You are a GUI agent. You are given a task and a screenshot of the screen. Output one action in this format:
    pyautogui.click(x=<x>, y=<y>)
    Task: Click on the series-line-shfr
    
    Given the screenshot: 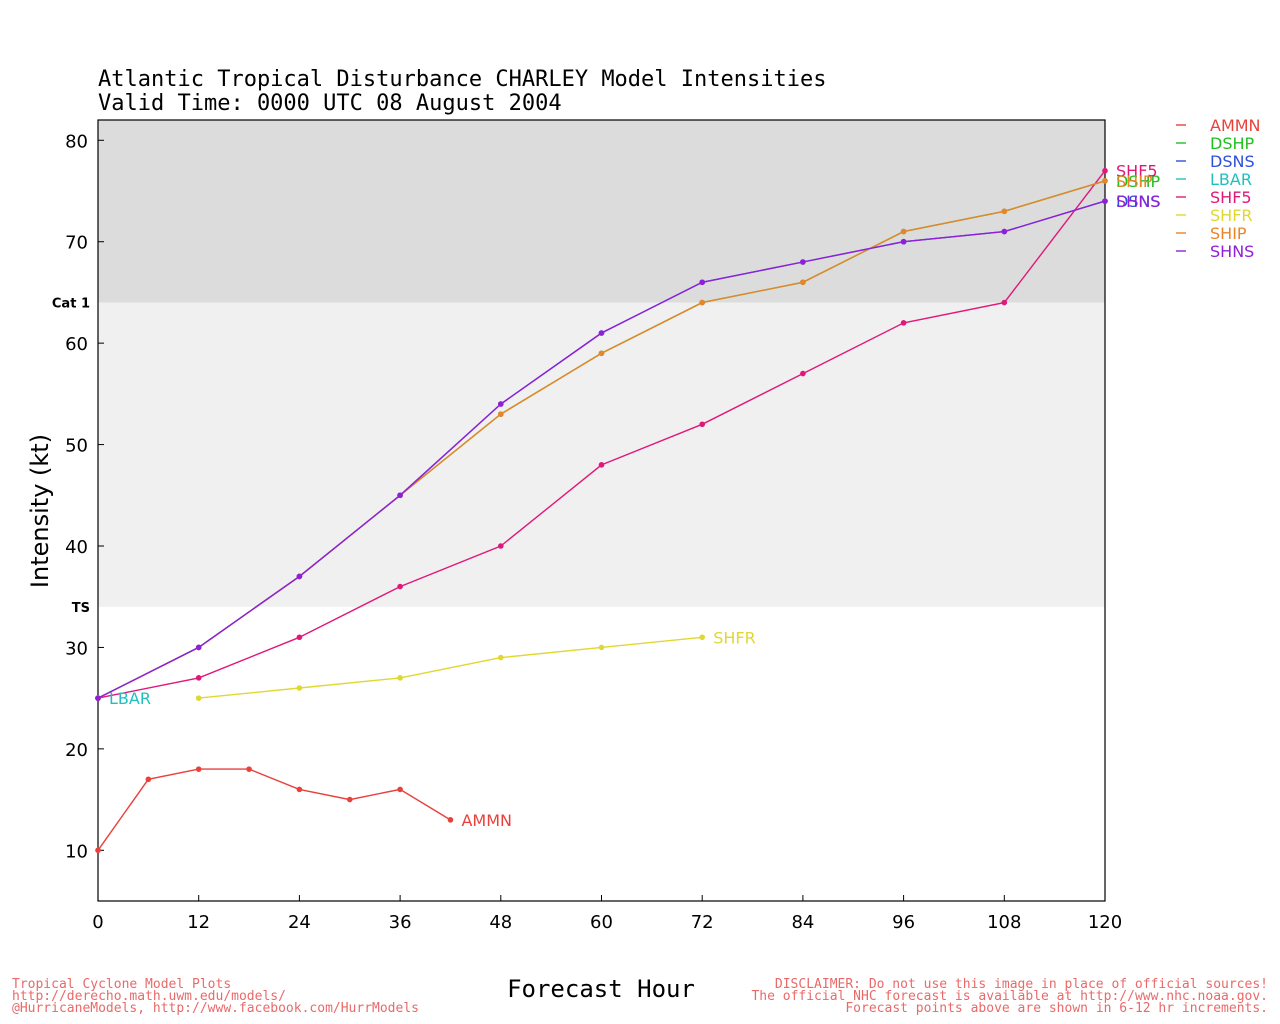 What is the action you would take?
    pyautogui.click(x=450, y=667)
    